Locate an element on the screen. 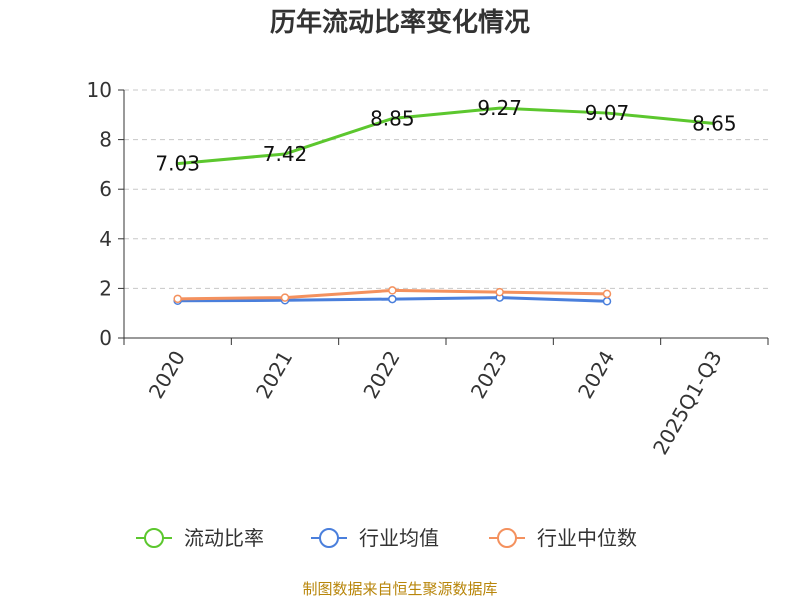 The image size is (800, 600). legend-item: 行业中位数 is located at coordinates (563, 538).